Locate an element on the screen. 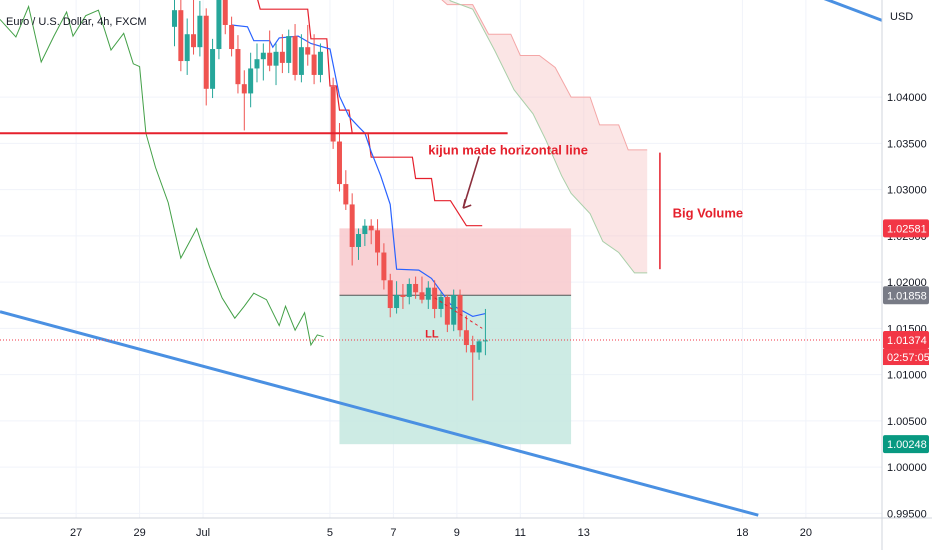  price-scale-bg is located at coordinates (907, 275).